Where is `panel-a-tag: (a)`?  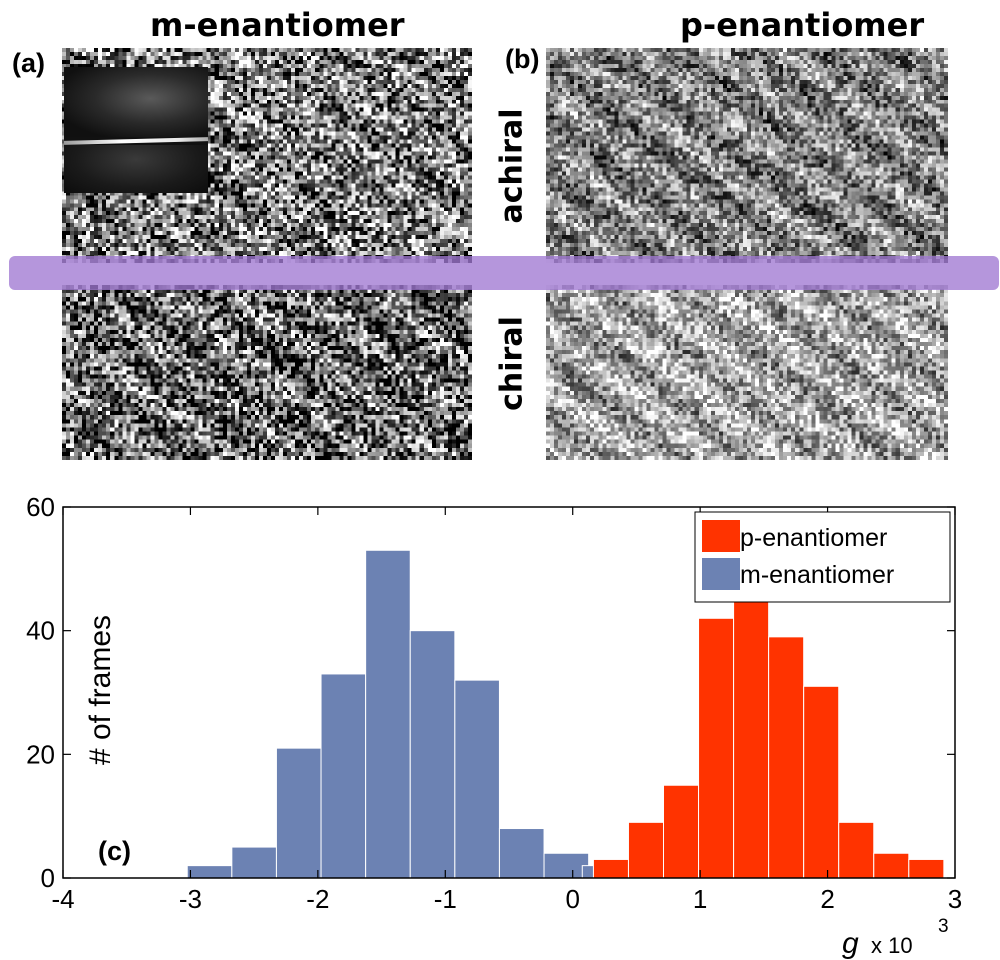
panel-a-tag: (a) is located at coordinates (28, 63).